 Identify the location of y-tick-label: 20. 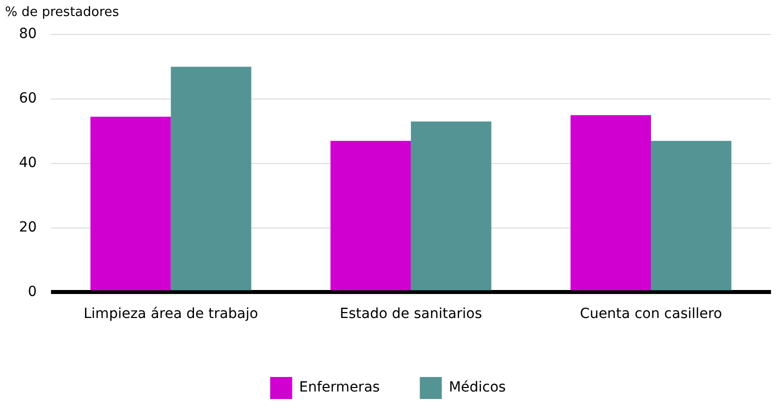
(27, 227).